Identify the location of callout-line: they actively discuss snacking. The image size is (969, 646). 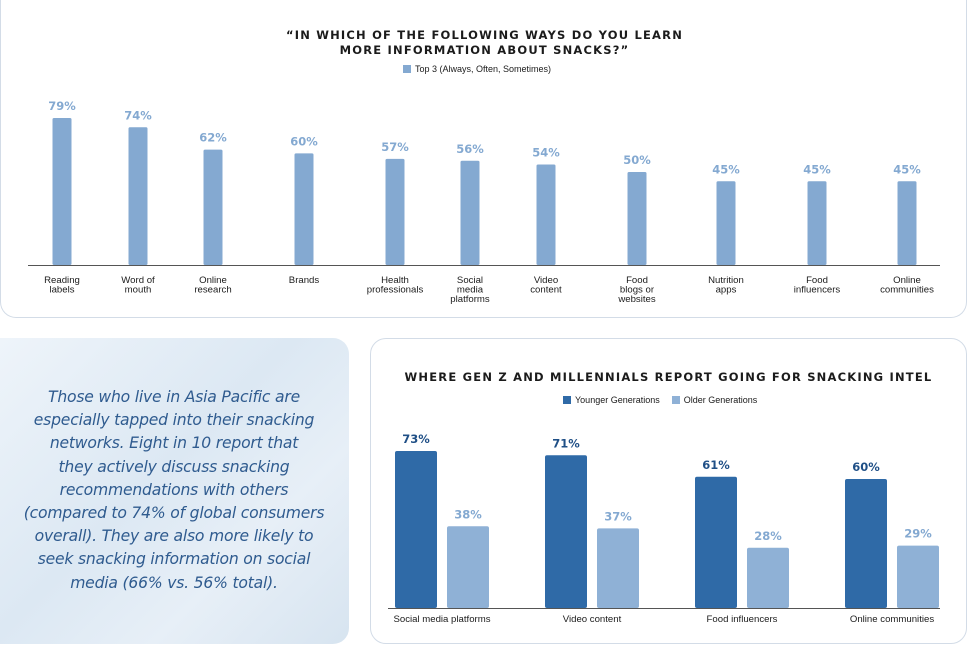
(174, 466).